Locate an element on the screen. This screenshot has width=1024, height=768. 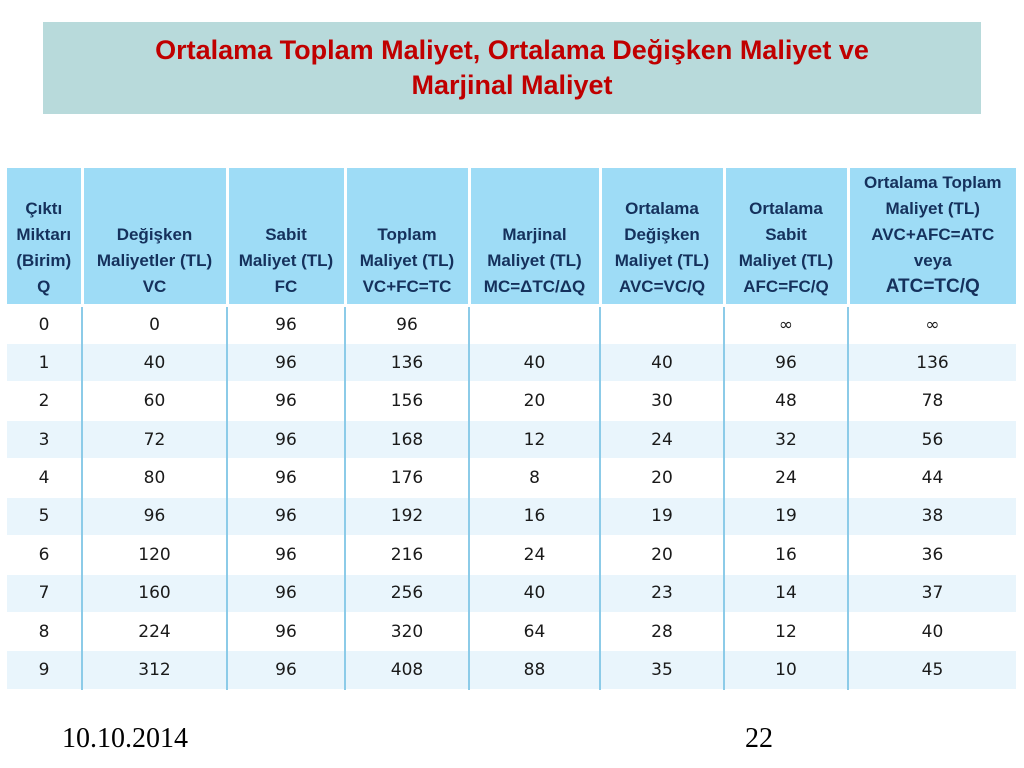
cell-mc: 24 is located at coordinates (535, 555).